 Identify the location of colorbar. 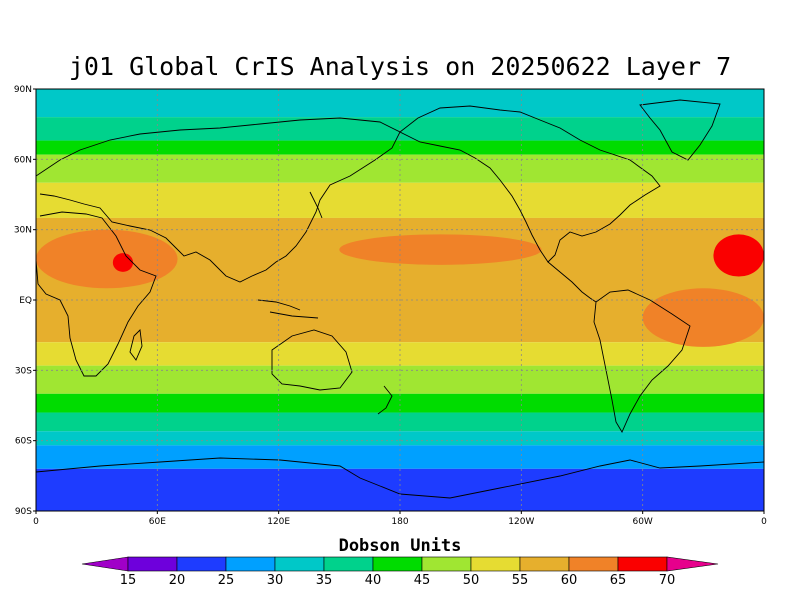
(400, 564).